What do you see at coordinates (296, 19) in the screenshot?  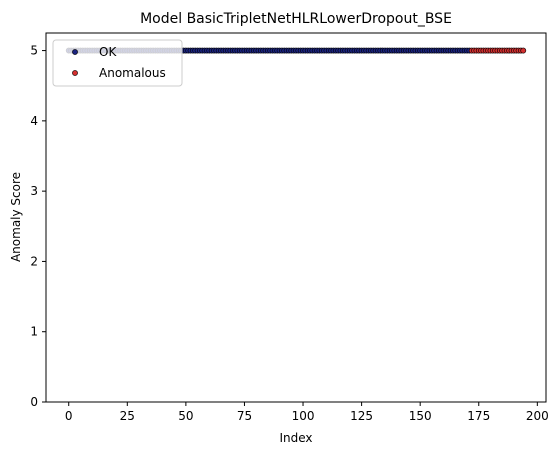 I see `chart-title: Model BasicTripletNetHLRLowerDropout_BSE` at bounding box center [296, 19].